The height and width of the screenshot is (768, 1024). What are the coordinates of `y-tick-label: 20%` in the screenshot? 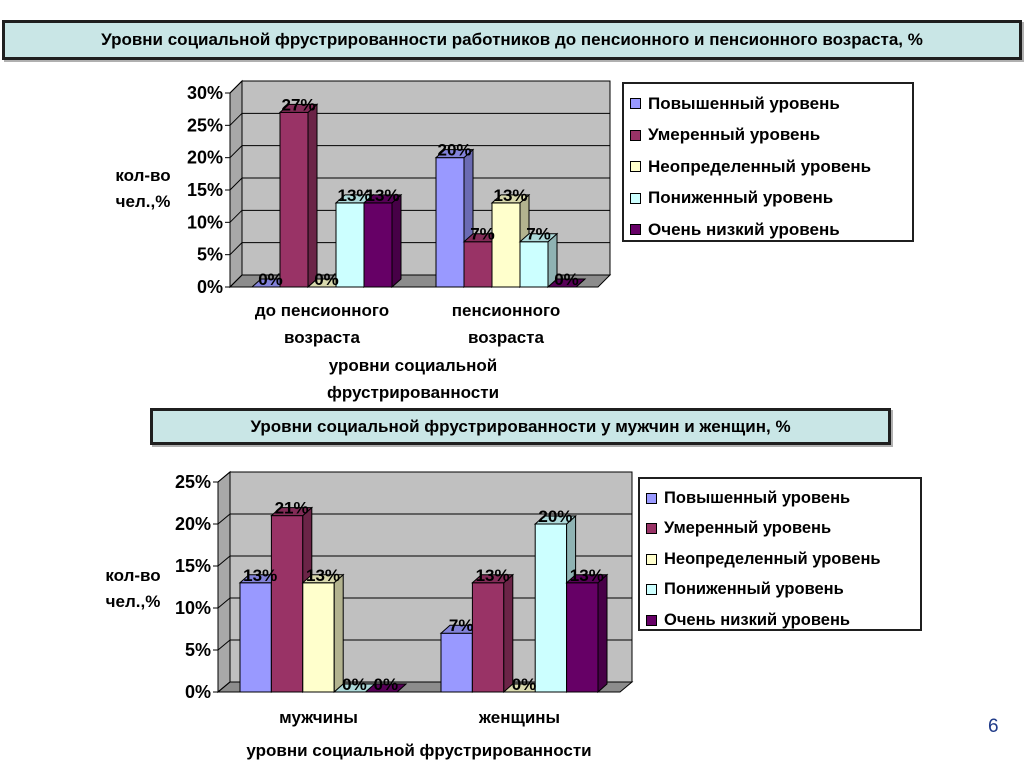 It's located at (193, 524).